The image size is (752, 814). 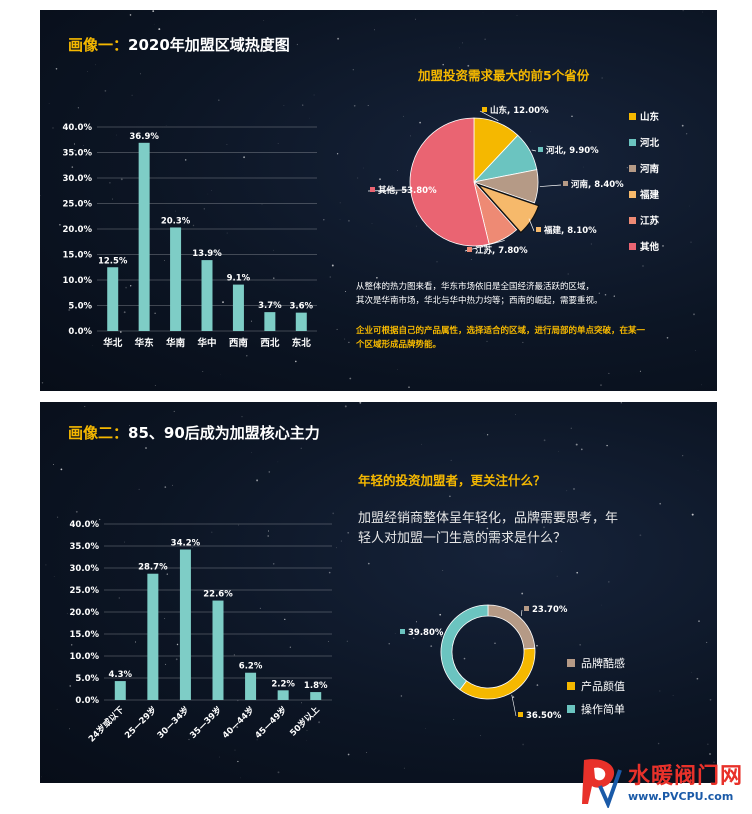 I want to click on donut-label-swatch, so click(x=402, y=631).